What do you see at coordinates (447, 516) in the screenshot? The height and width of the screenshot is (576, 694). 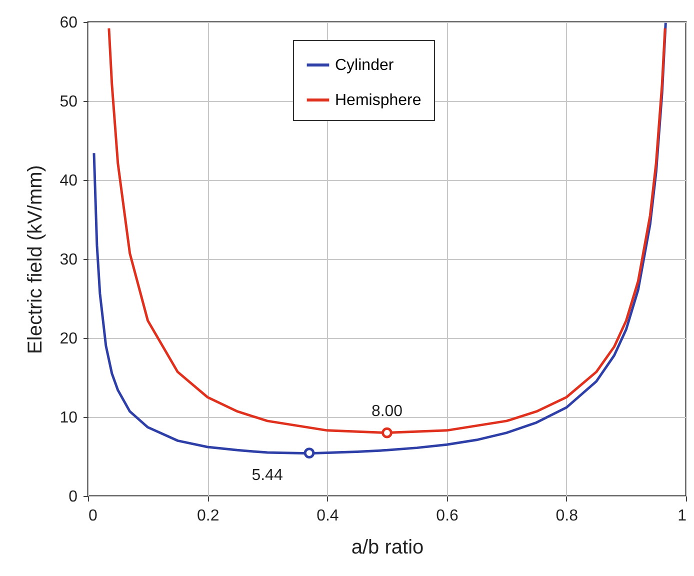 I see `x-tick-label: 0.6` at bounding box center [447, 516].